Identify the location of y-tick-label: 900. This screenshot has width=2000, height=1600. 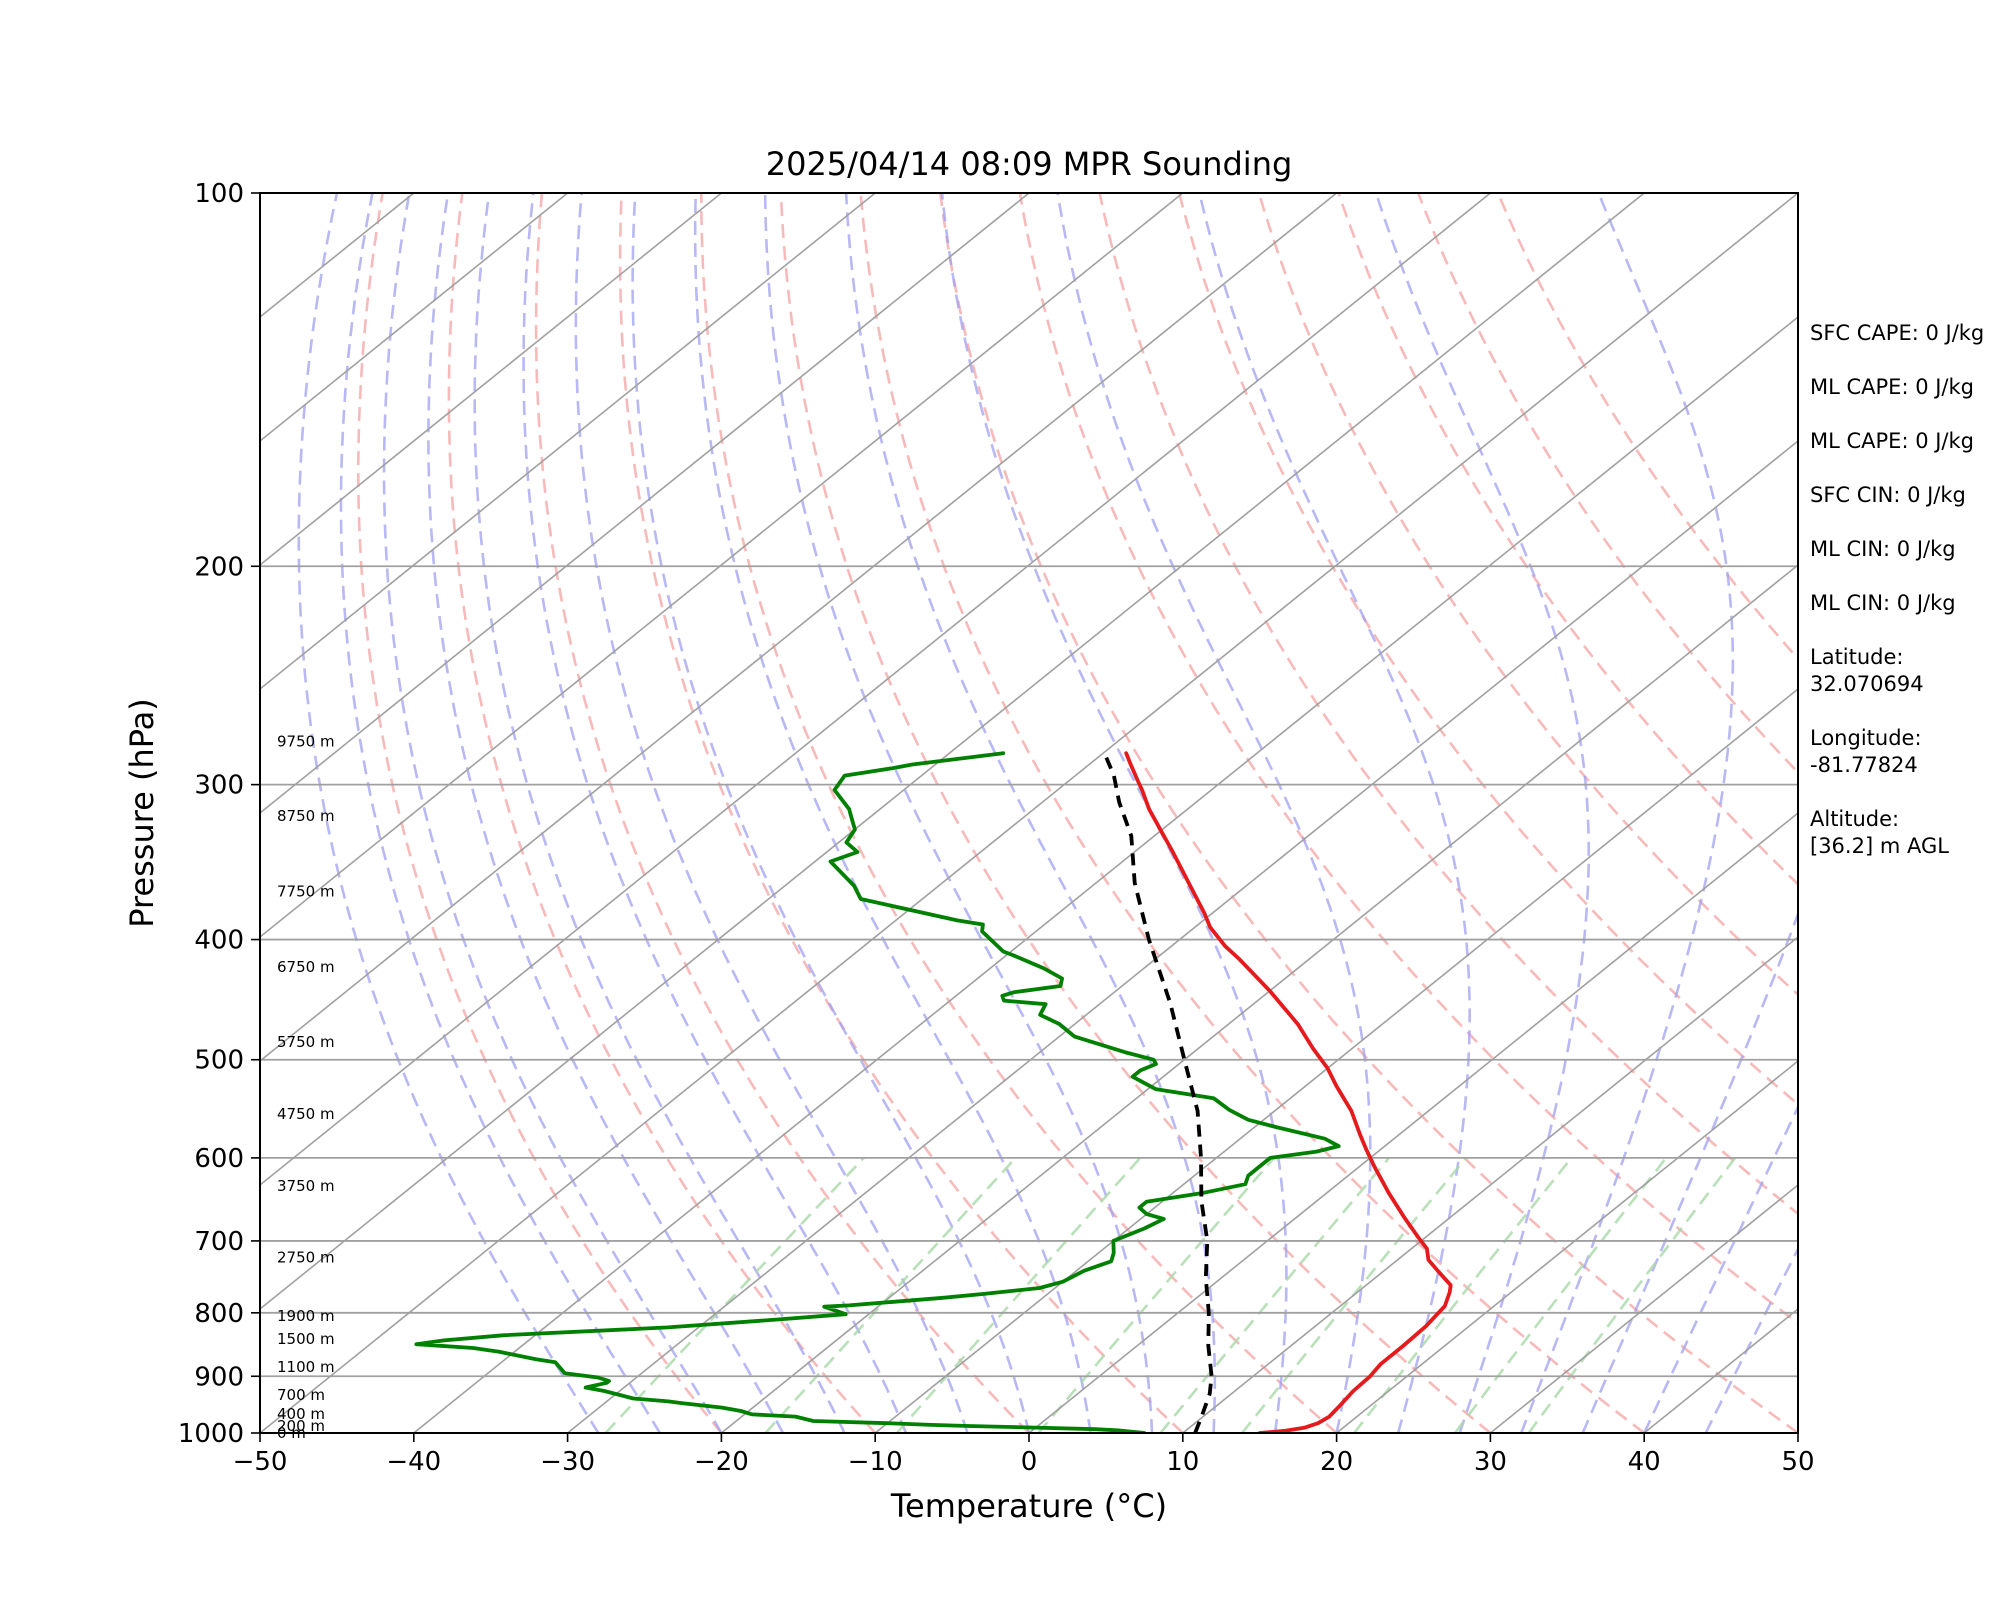
(219, 1377).